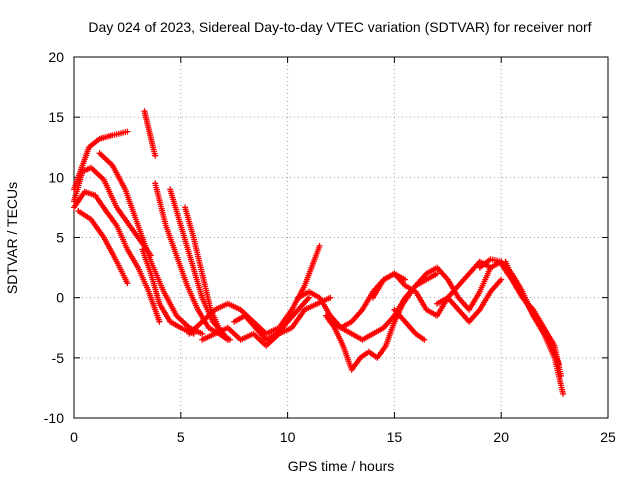 The height and width of the screenshot is (480, 640). I want to click on data-series: satellite track 3, so click(117, 256).